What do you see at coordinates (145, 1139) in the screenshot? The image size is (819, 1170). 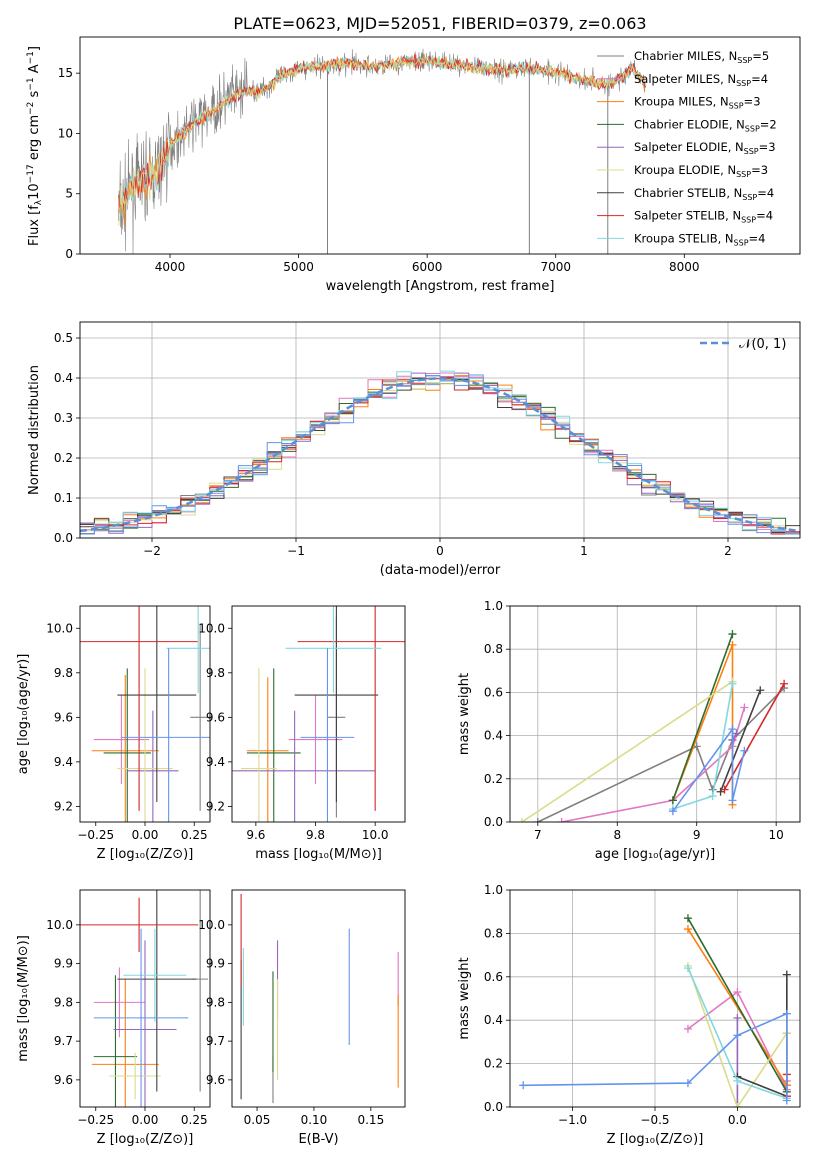 I see `x-axis-label: Z [log₁₀(Z/Z⊙)]` at bounding box center [145, 1139].